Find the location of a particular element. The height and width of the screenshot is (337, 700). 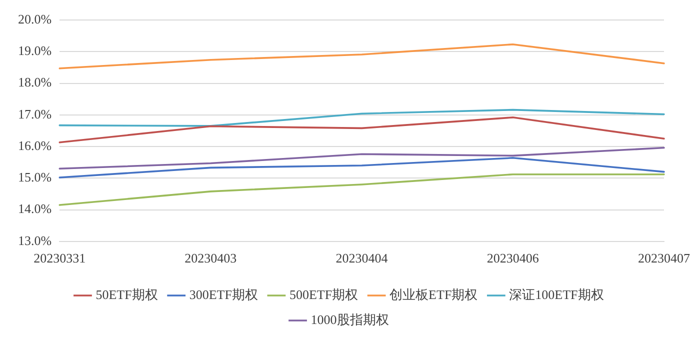

y-tick-label: 16.0% is located at coordinates (35, 145).